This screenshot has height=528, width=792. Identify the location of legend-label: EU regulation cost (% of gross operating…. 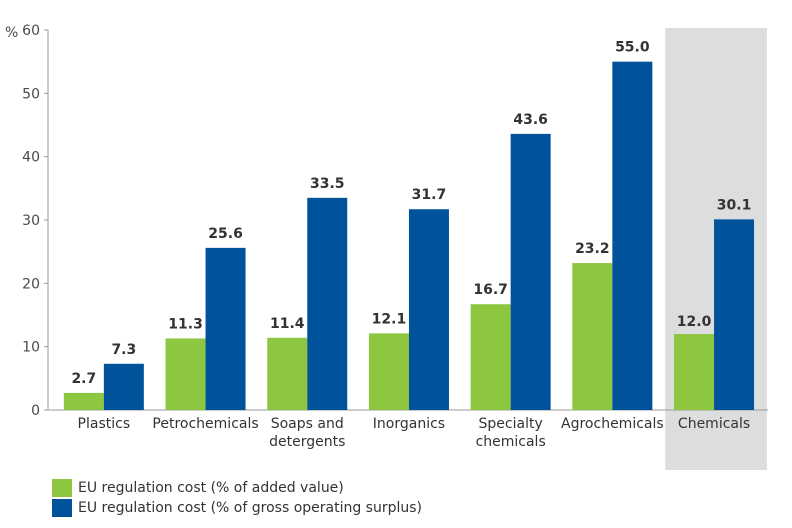
(250, 508).